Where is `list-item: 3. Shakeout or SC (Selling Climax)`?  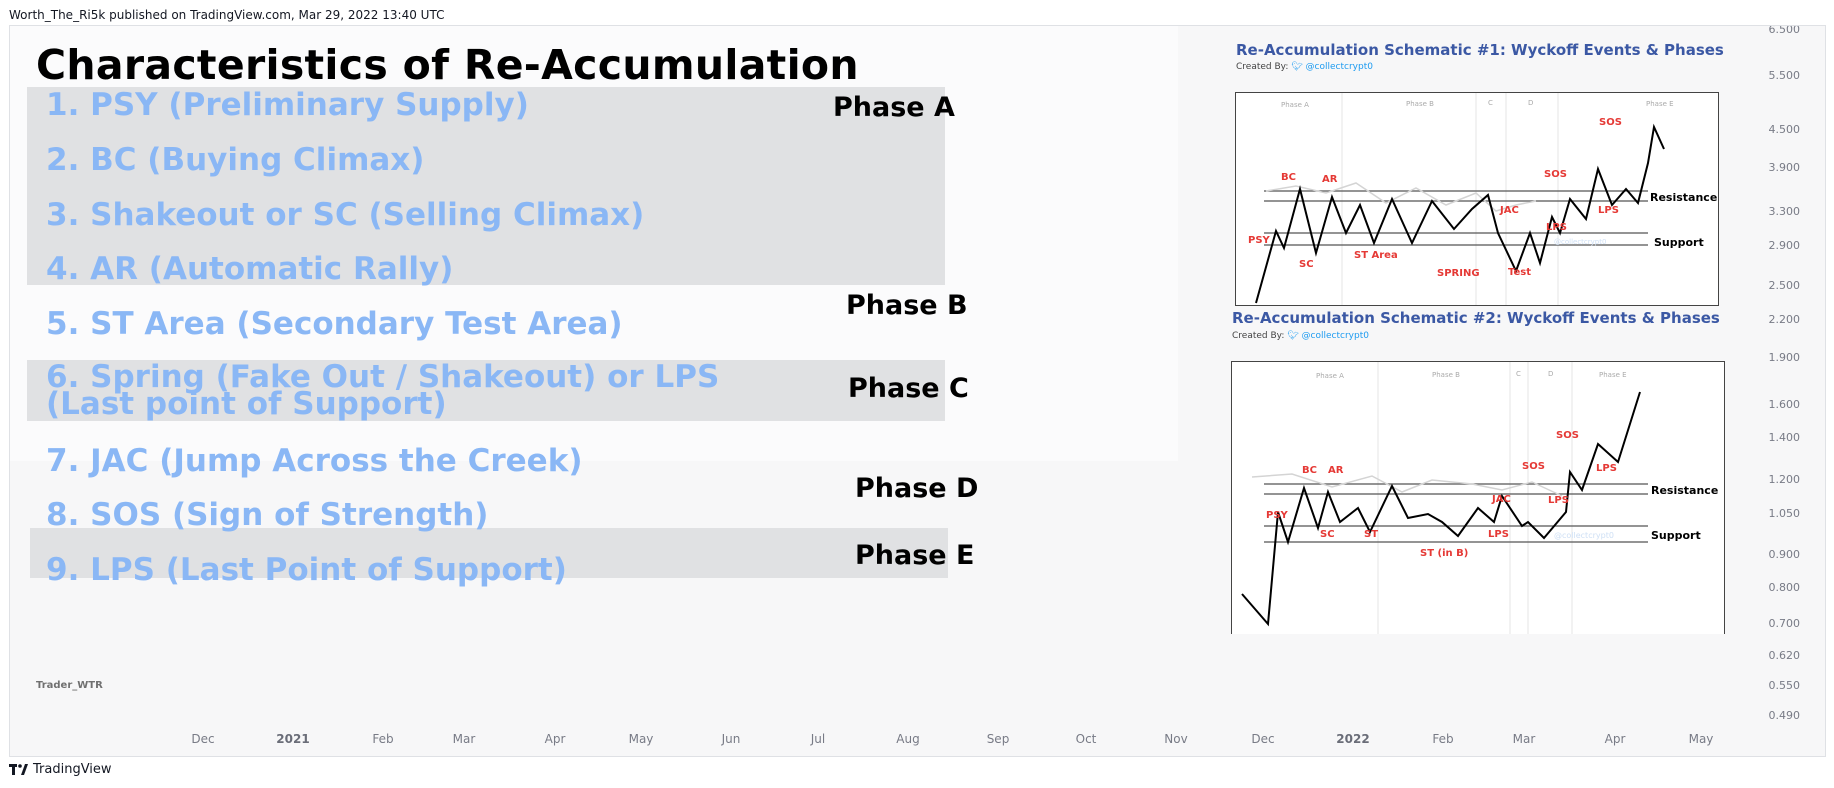 list-item: 3. Shakeout or SC (Selling Climax) is located at coordinates (345, 215).